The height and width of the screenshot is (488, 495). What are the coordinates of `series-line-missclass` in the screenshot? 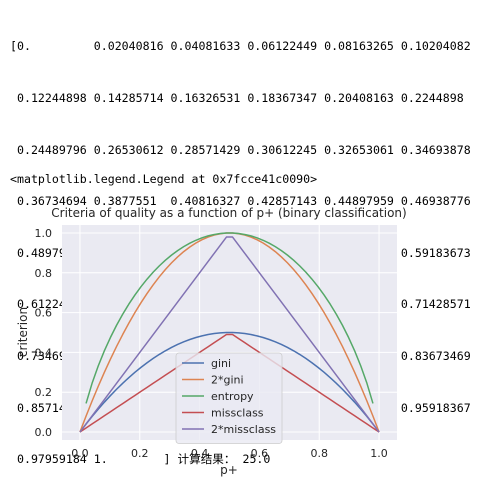 It's located at (229, 383).